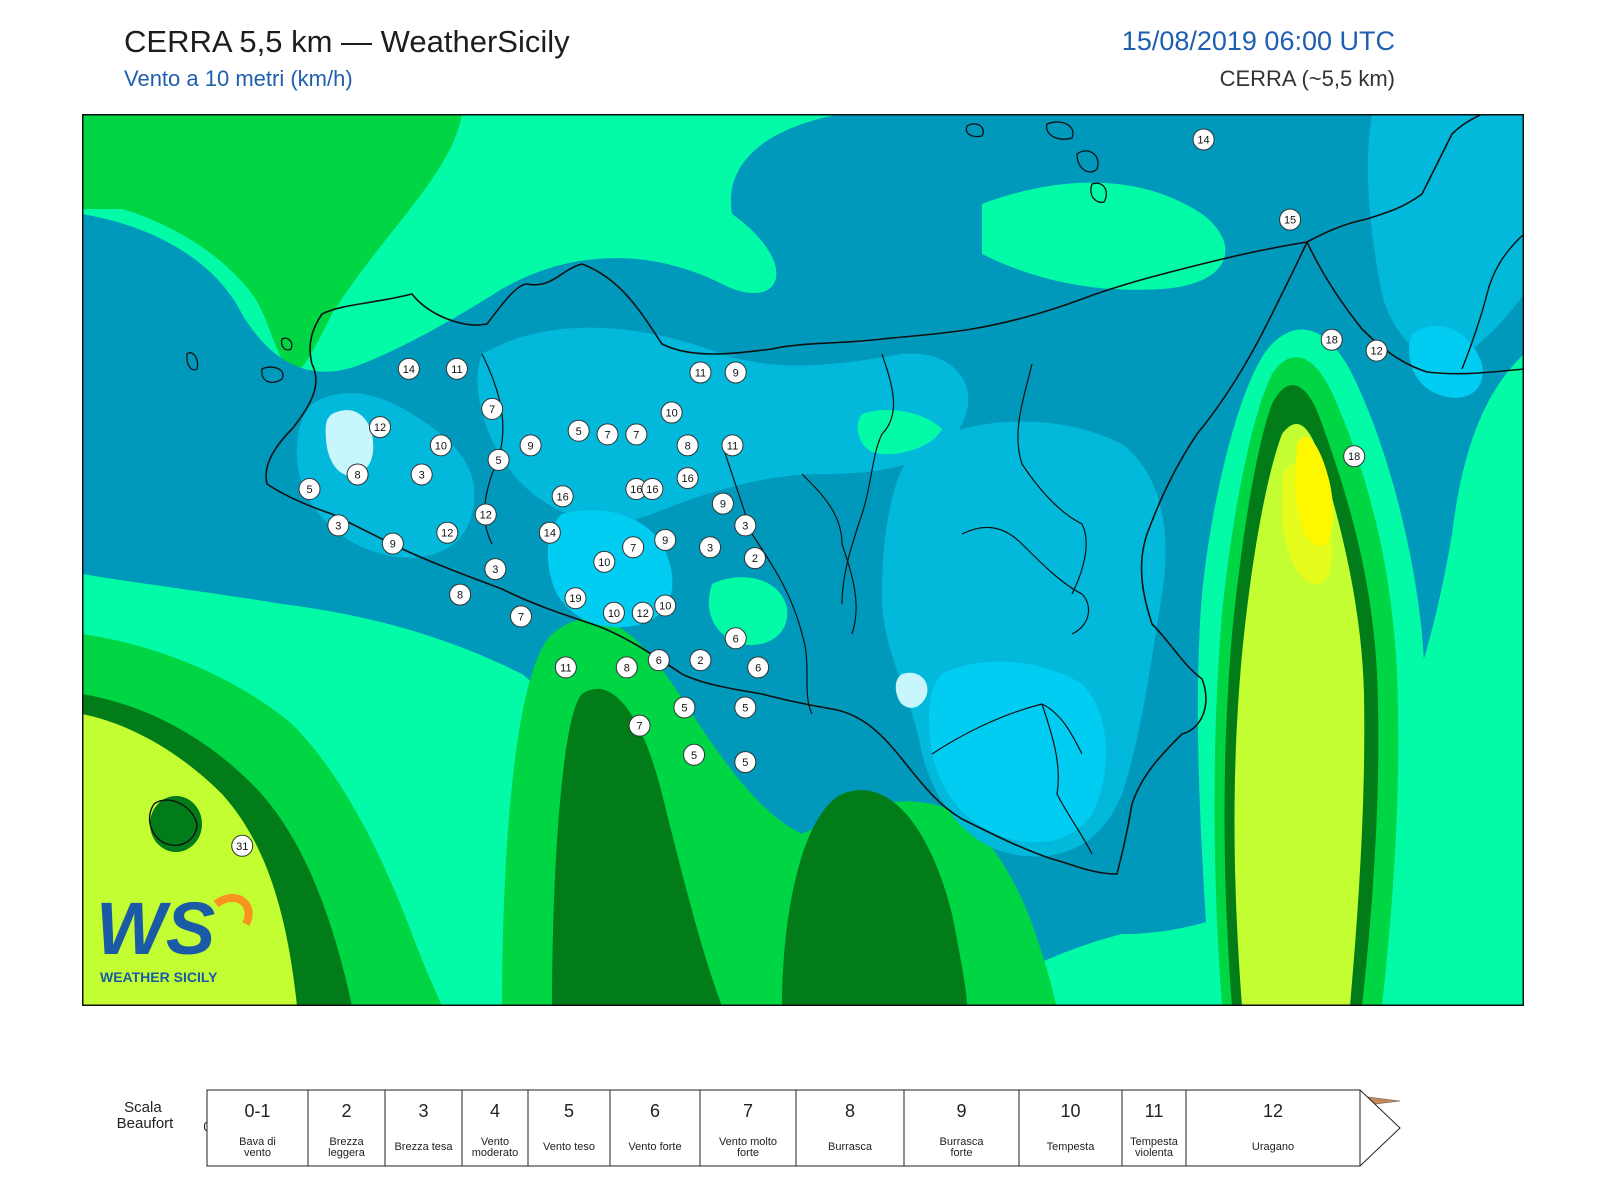  I want to click on beaufort-class: 3 Brezza tesa, so click(423, 1128).